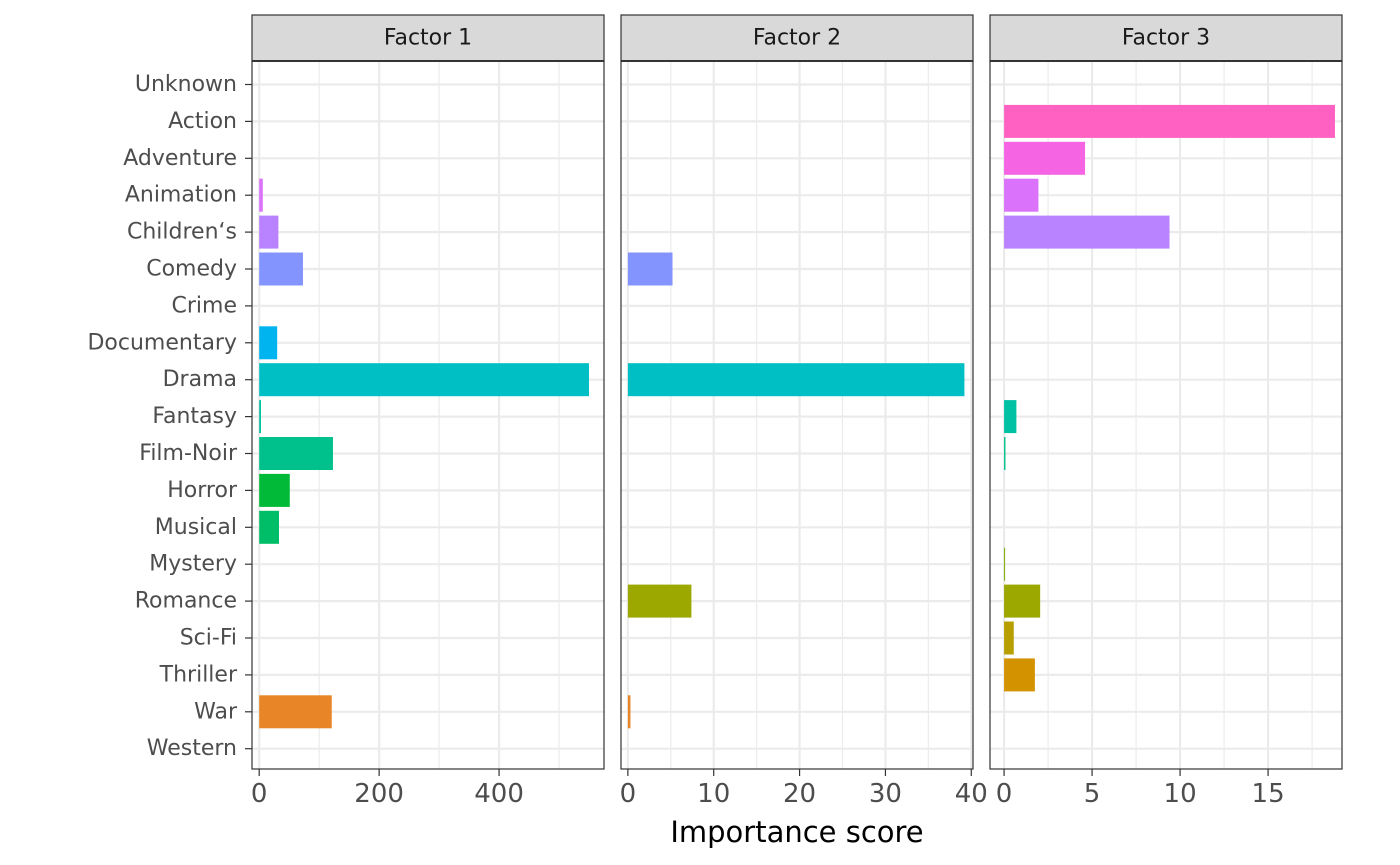 The width and height of the screenshot is (1400, 865). What do you see at coordinates (182, 232) in the screenshot?
I see `y-tick-label-children-s: Children‘s` at bounding box center [182, 232].